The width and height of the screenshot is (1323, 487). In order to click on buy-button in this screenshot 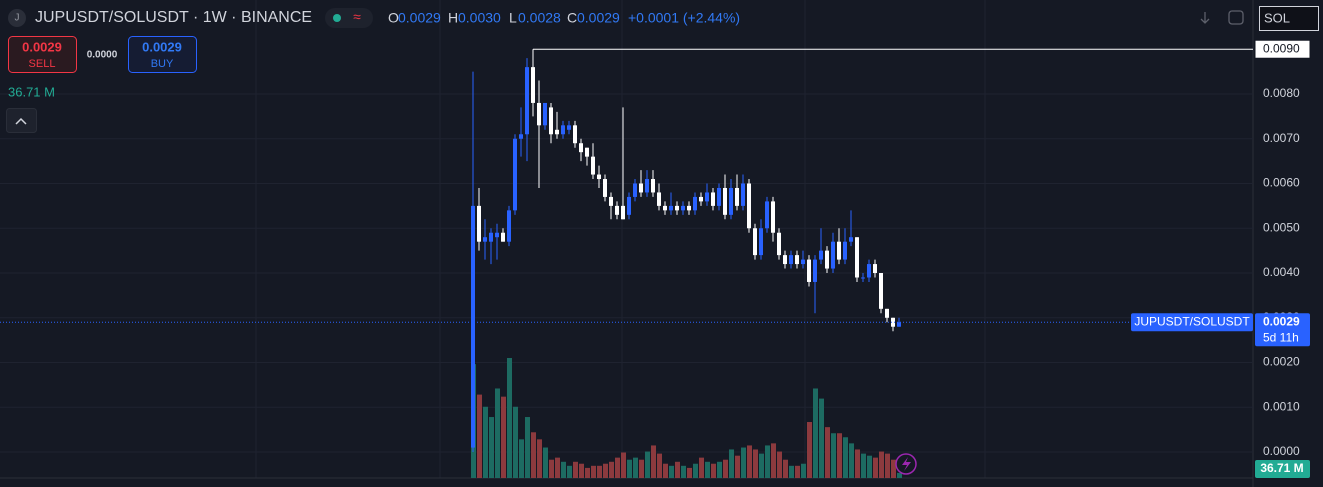, I will do `click(162, 54)`.